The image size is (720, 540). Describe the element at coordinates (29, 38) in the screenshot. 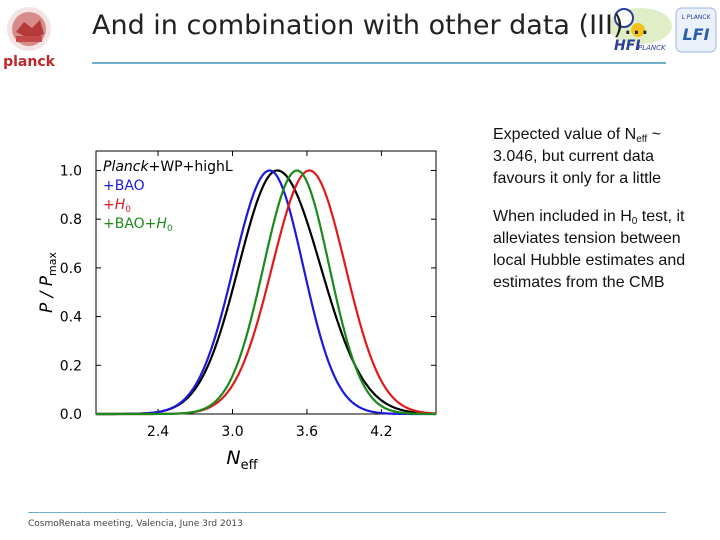

I see `planck-logo: planck` at that location.